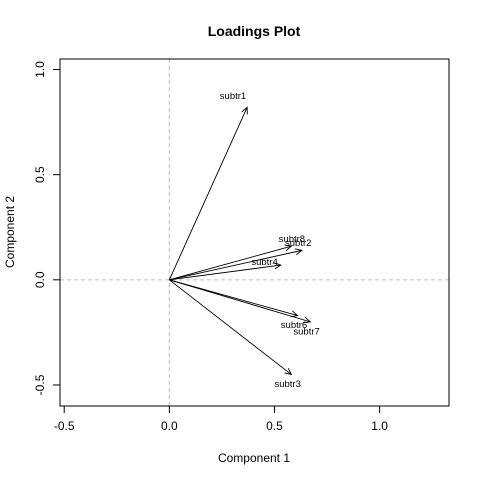 Image resolution: width=480 pixels, height=480 pixels. Describe the element at coordinates (233, 96) in the screenshot. I see `vector-label-subtr1: subtr1` at that location.